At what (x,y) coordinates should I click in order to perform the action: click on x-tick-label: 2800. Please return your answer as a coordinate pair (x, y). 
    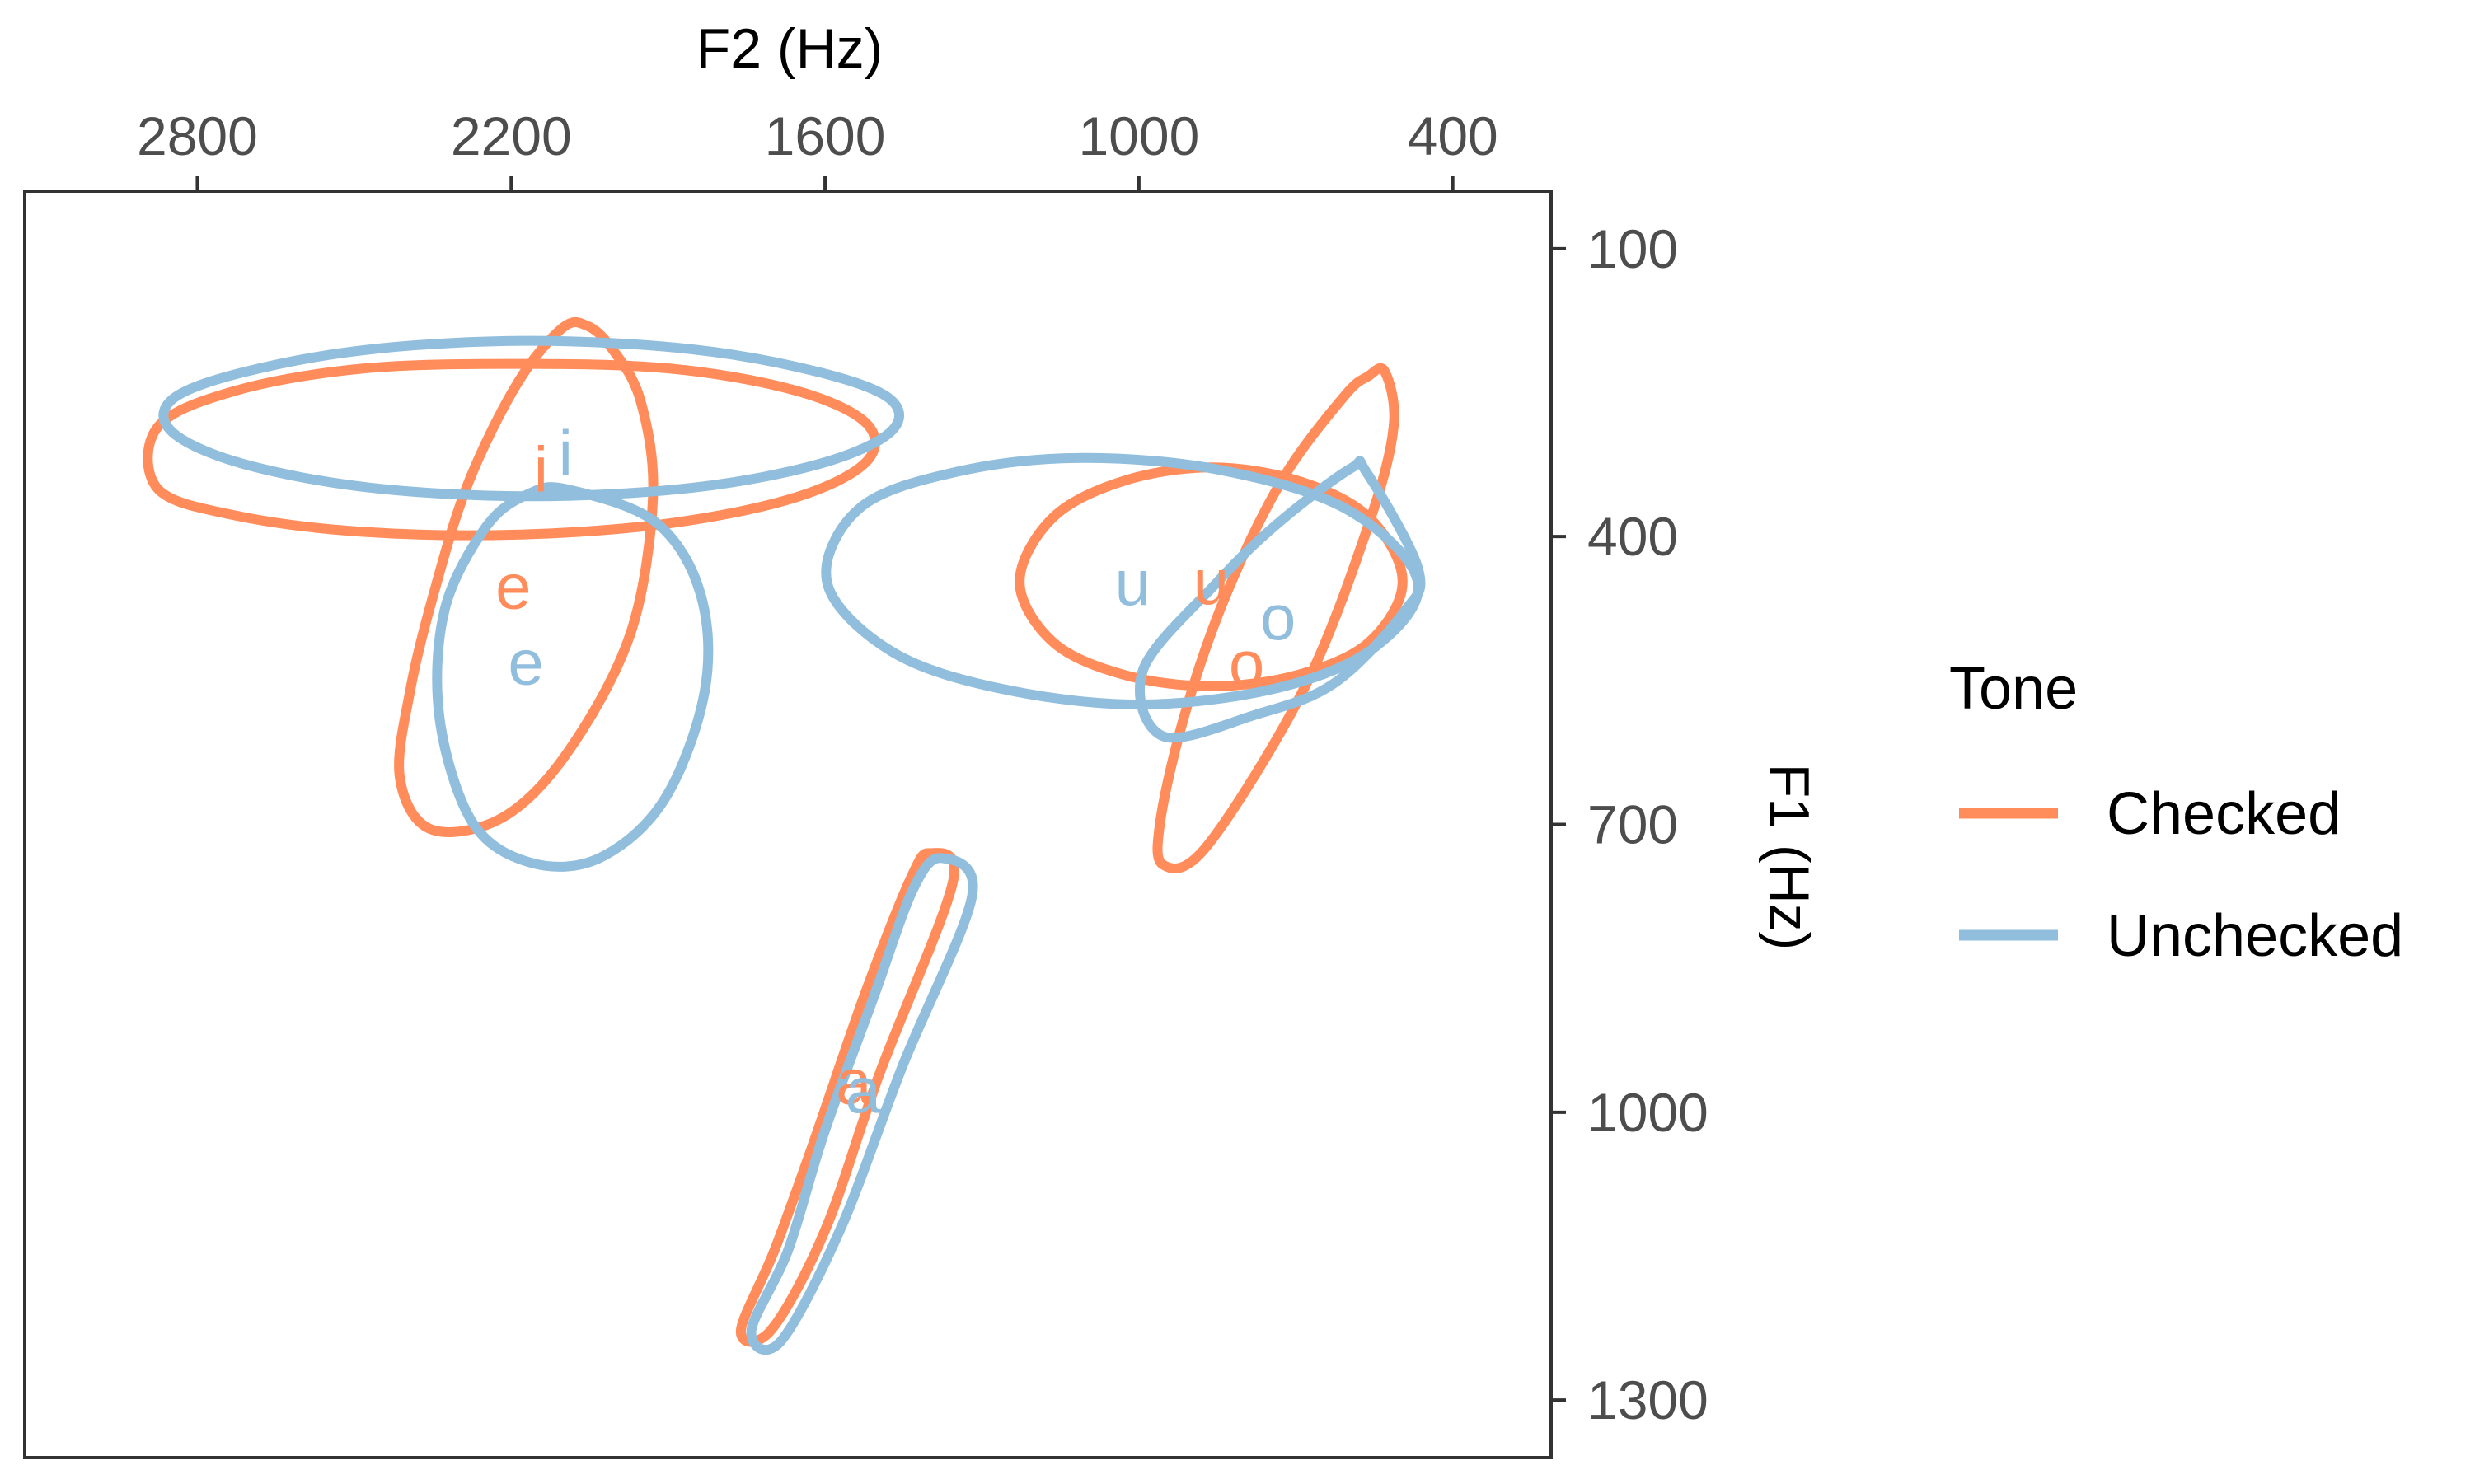
    Looking at the image, I should click on (197, 136).